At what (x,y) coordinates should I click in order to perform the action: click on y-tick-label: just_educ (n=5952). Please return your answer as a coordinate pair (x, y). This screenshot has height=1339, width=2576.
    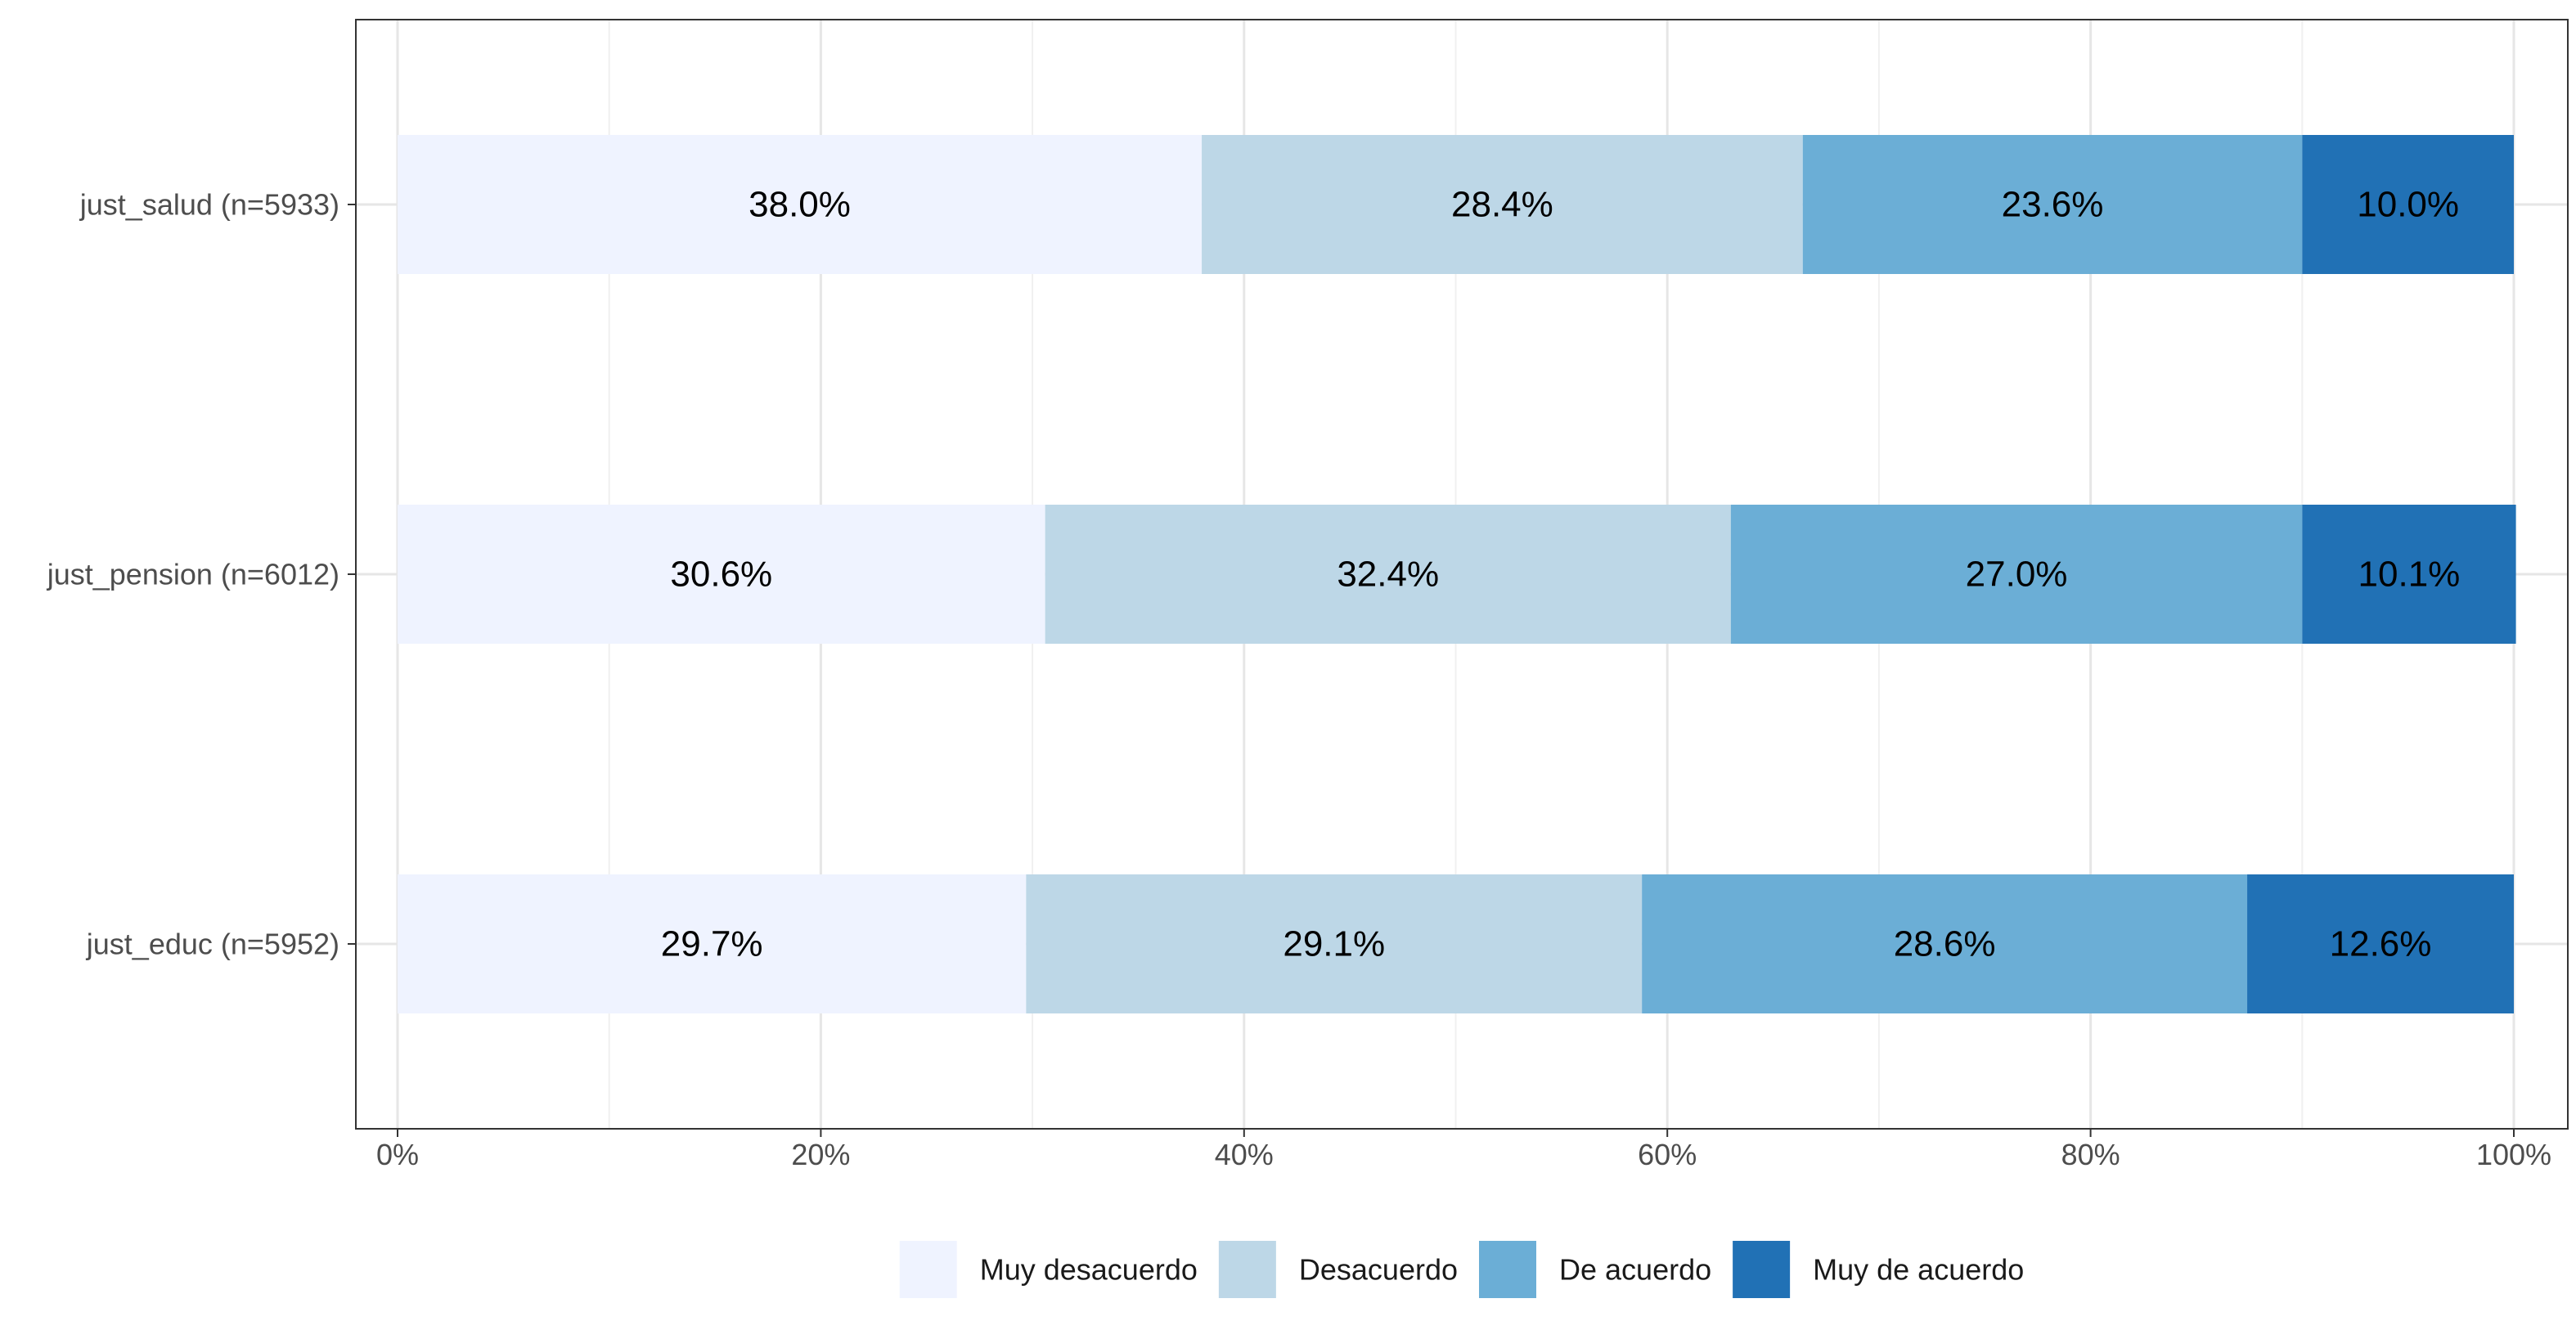
    Looking at the image, I should click on (212, 945).